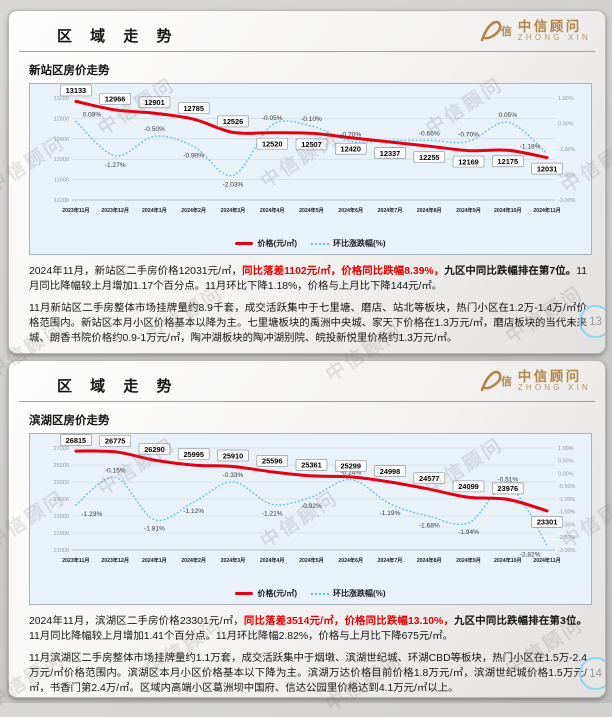 This screenshot has height=717, width=612. Describe the element at coordinates (390, 560) in the screenshot. I see `x-axis-label: 2024年7月` at that location.